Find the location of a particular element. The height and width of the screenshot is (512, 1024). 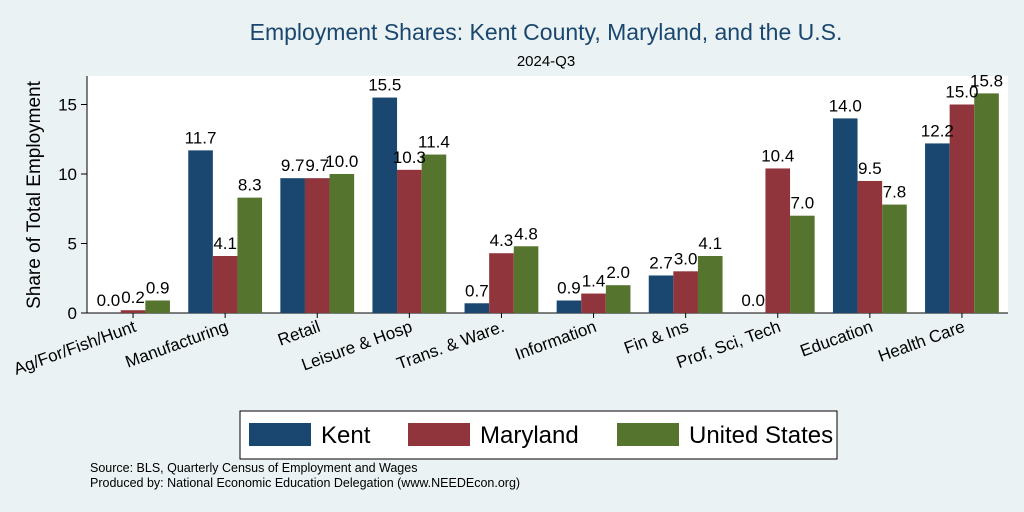

bar-value-label: 2.7 is located at coordinates (661, 262).